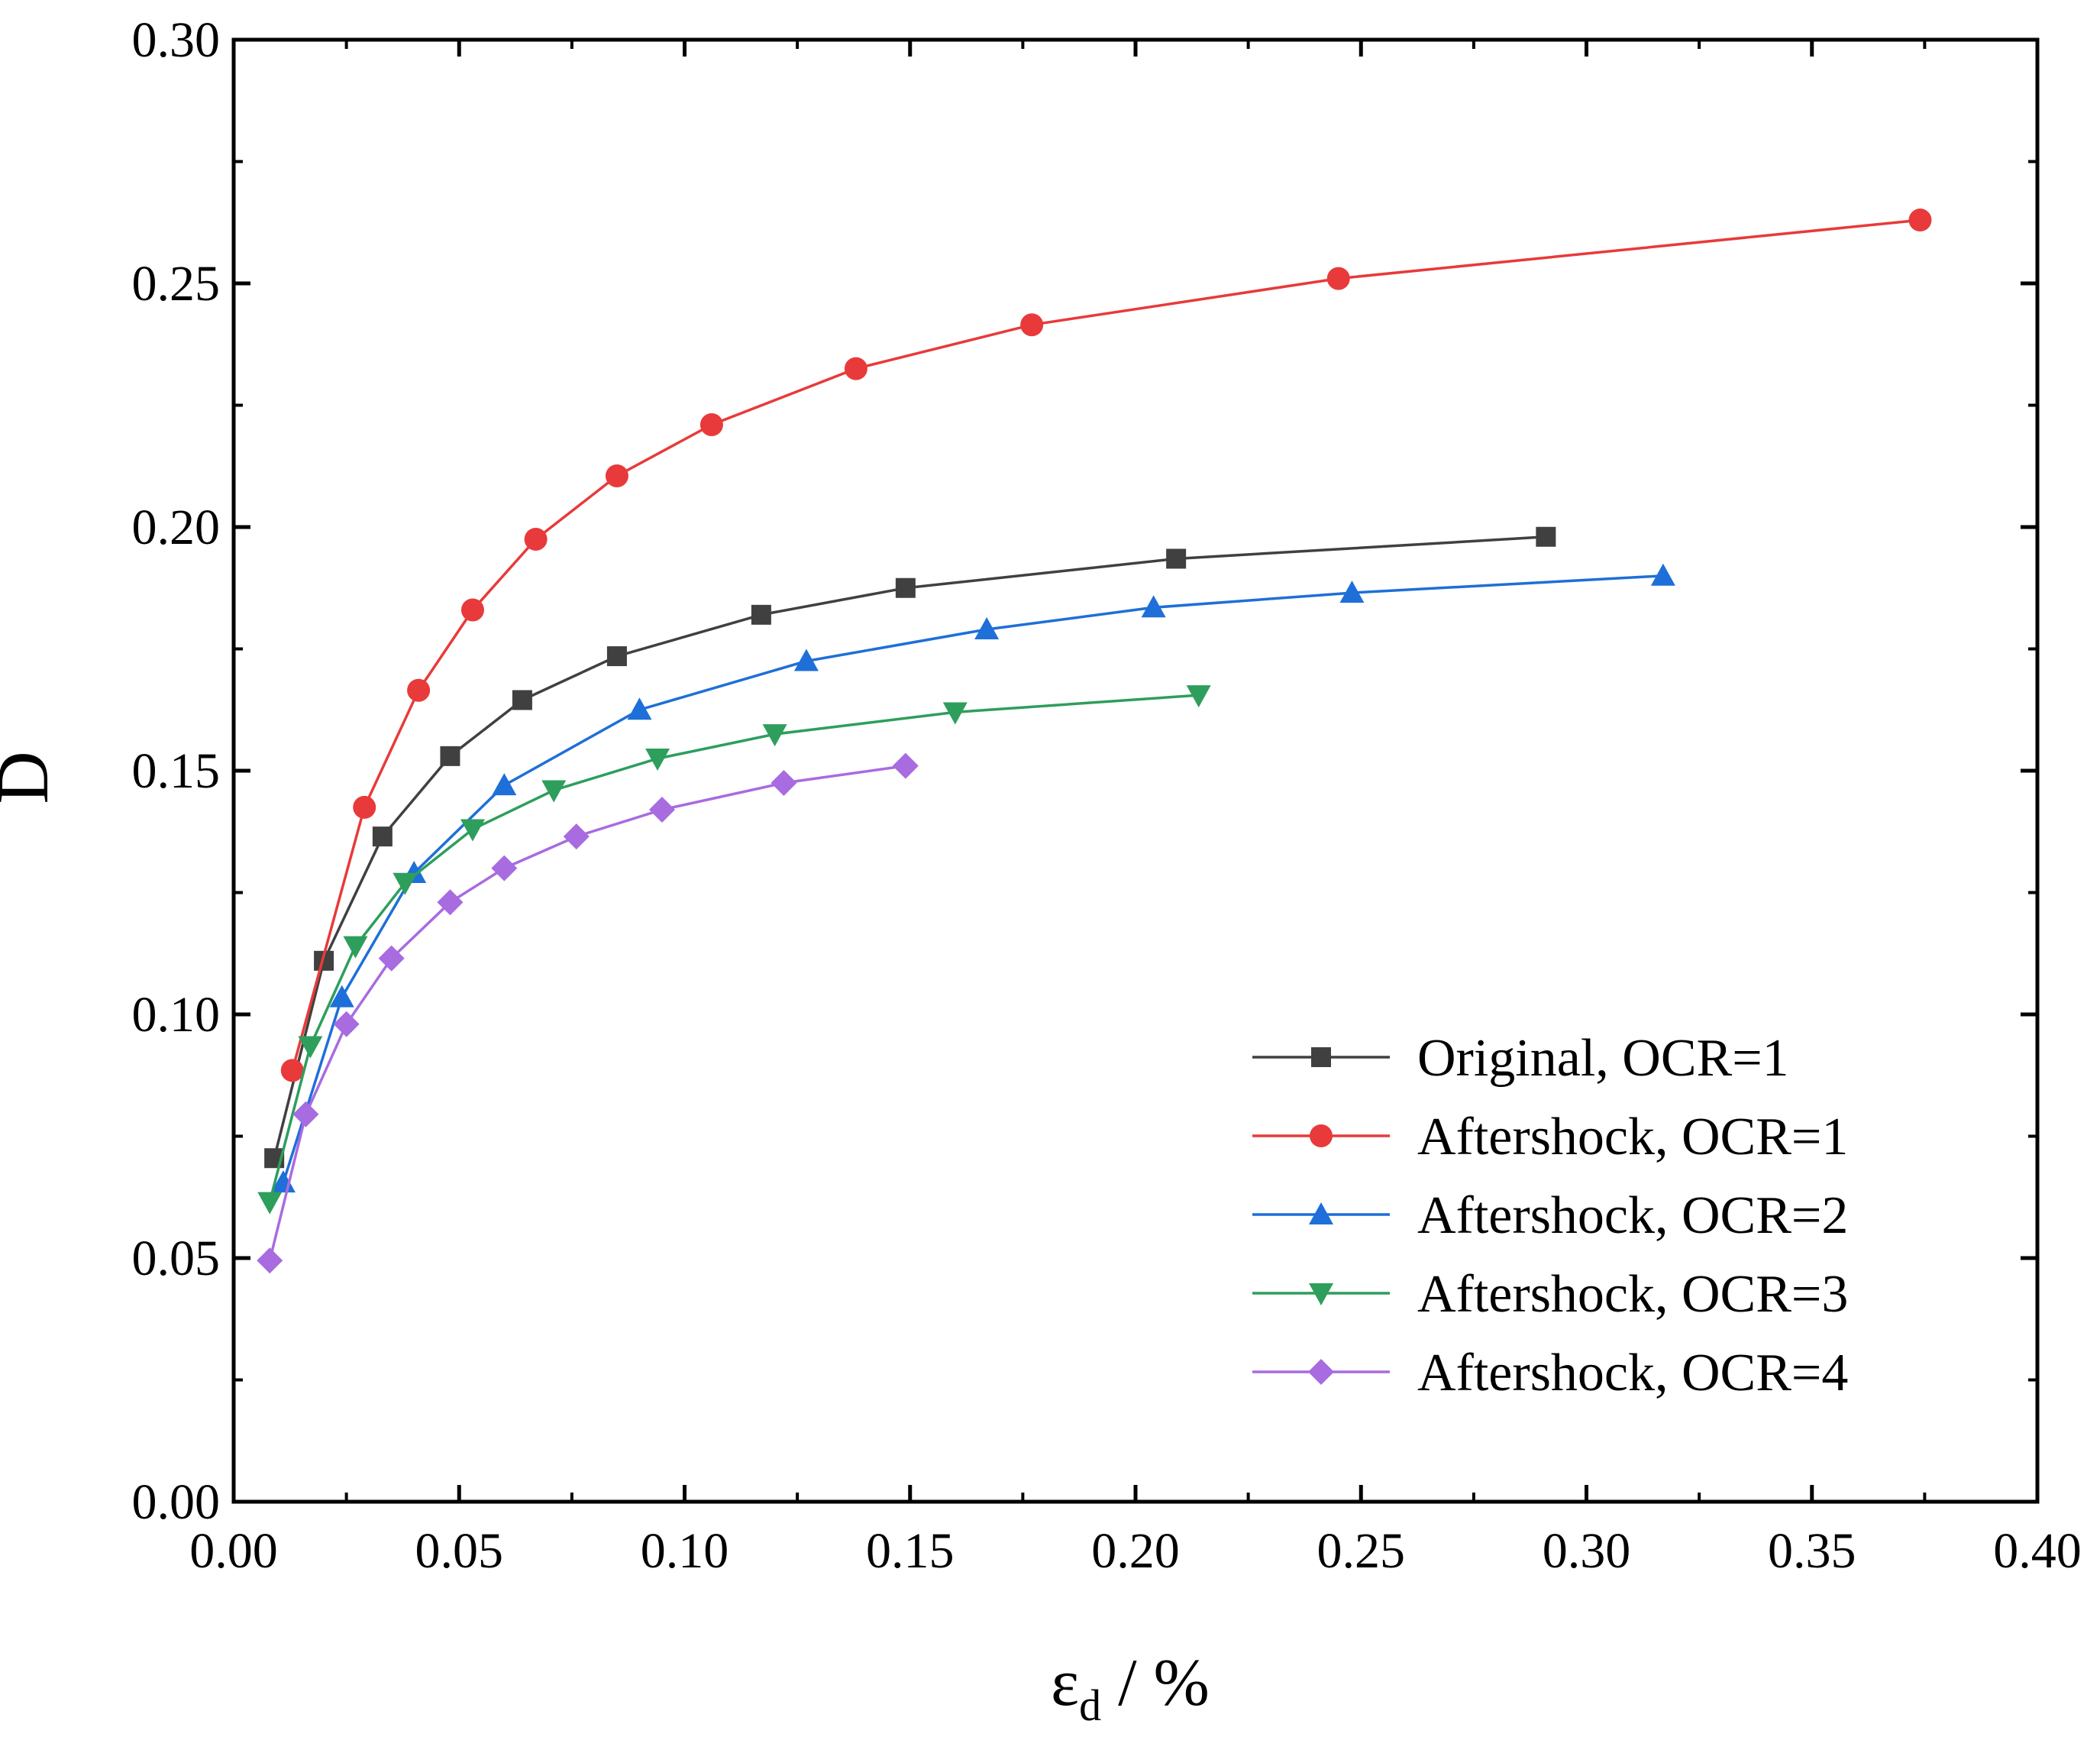 The width and height of the screenshot is (2100, 1737). I want to click on legend-item: Aftershock, OCR=3, so click(1550, 1294).